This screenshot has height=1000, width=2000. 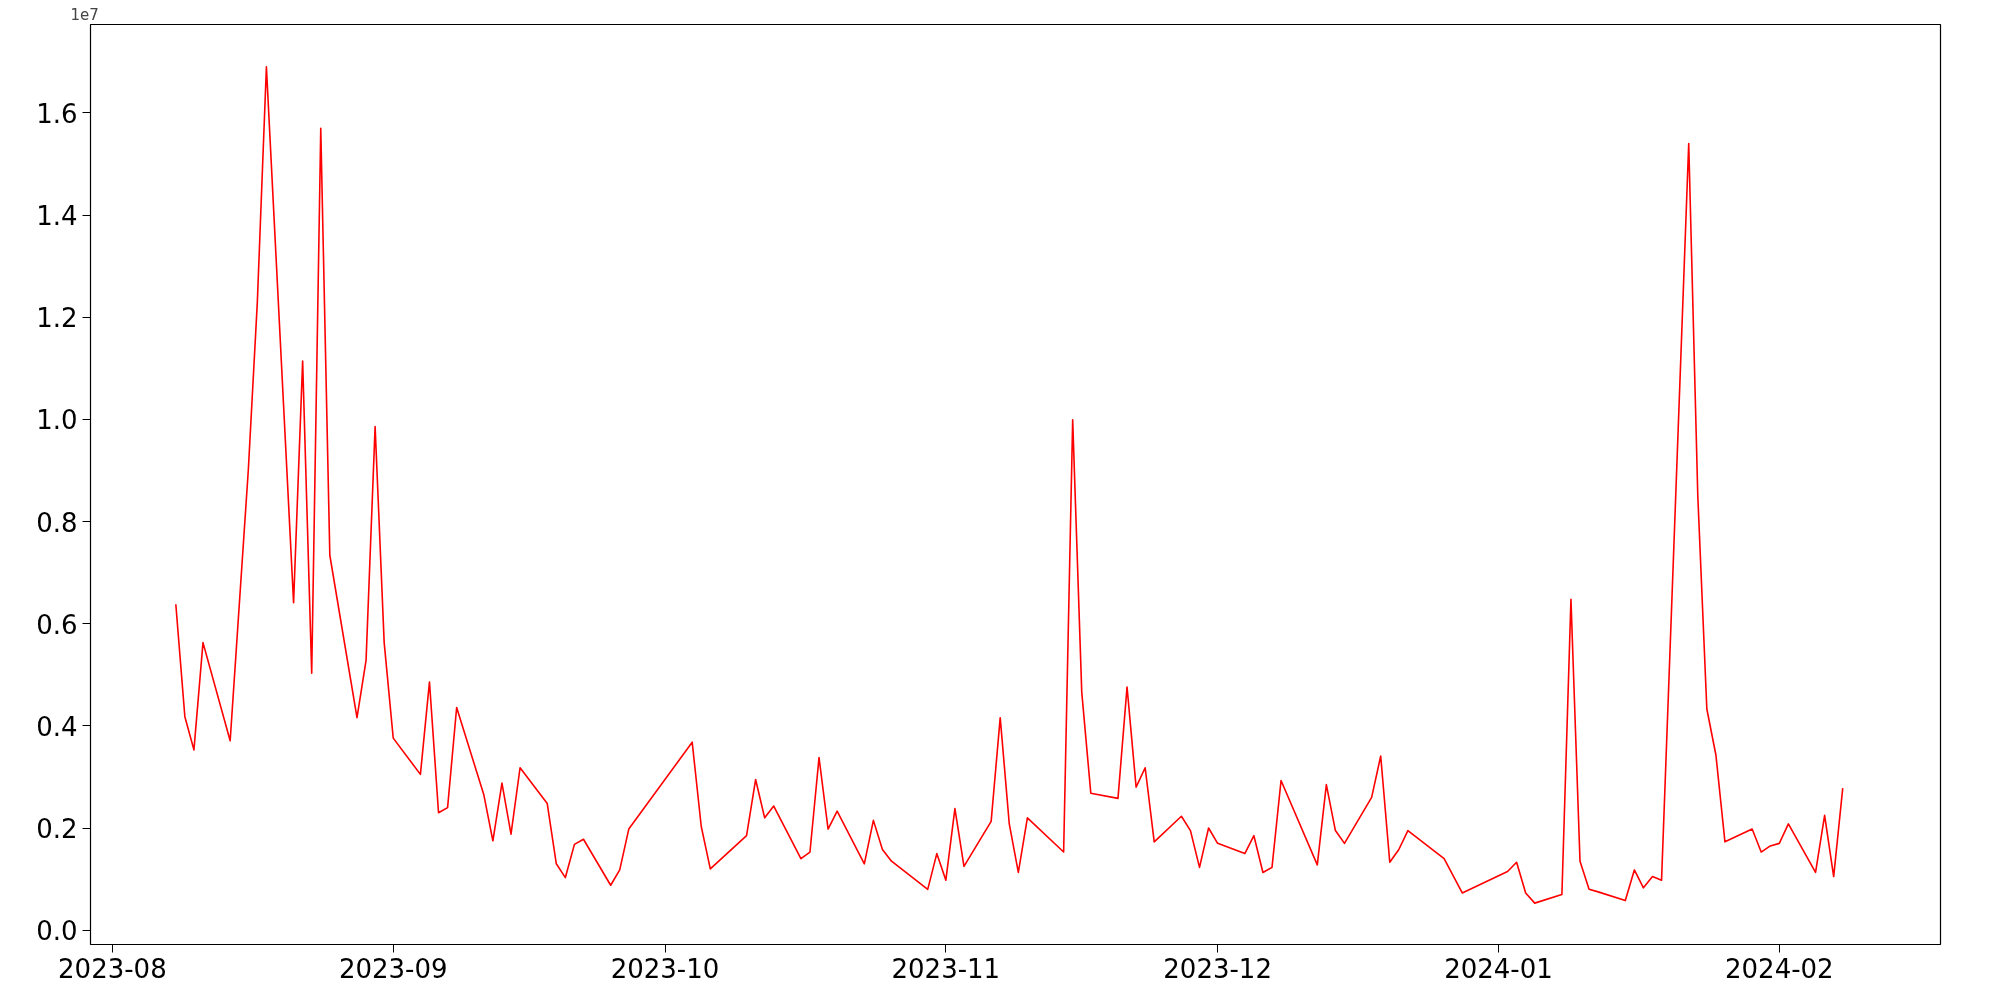 I want to click on y-tick-label: 0.4, so click(x=57, y=726).